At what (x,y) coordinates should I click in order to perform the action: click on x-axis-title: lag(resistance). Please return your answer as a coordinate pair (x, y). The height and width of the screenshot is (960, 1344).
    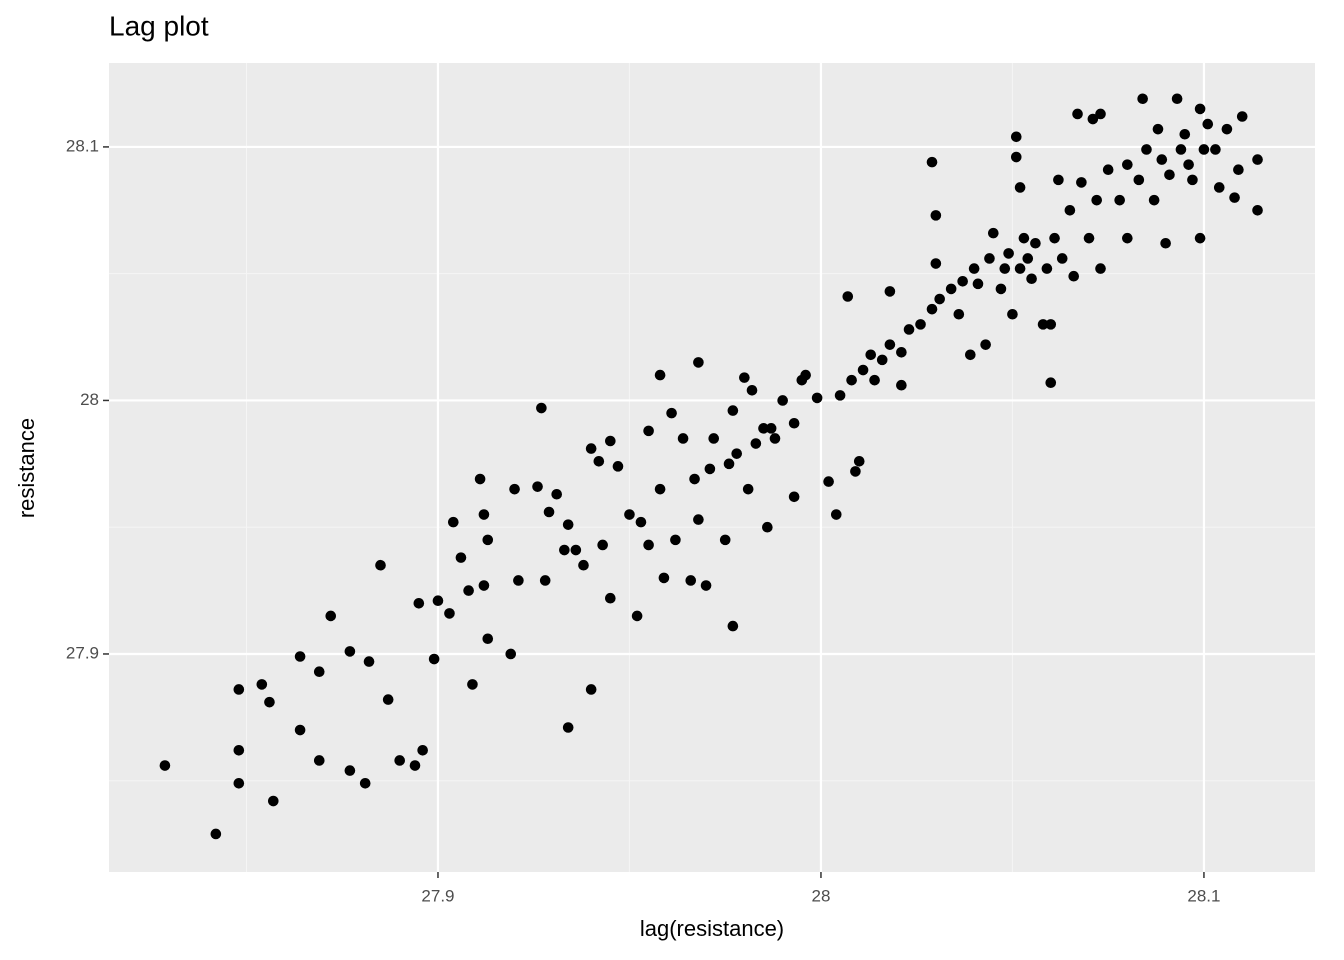
    Looking at the image, I should click on (712, 928).